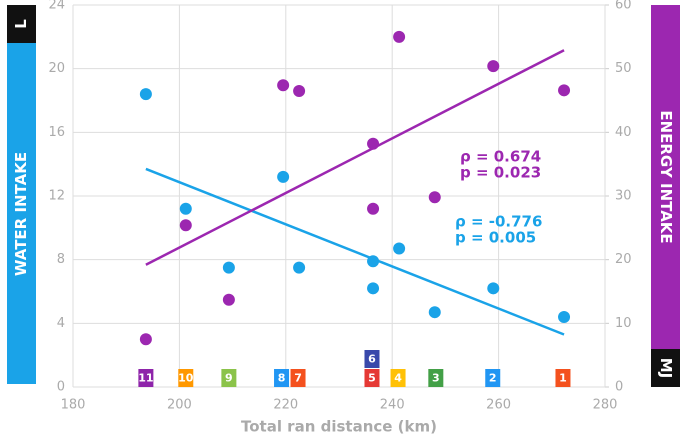 The width and height of the screenshot is (685, 436). Describe the element at coordinates (623, 132) in the screenshot. I see `y2-tick-label: 40` at that location.